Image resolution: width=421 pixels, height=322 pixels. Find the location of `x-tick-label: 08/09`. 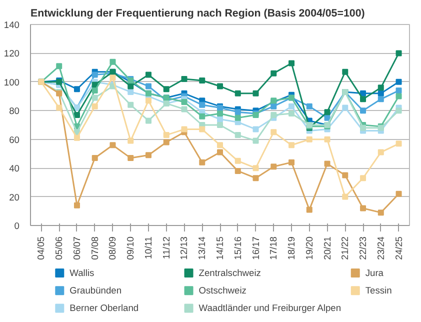

x-tick-label: 08/09 is located at coordinates (113, 248).